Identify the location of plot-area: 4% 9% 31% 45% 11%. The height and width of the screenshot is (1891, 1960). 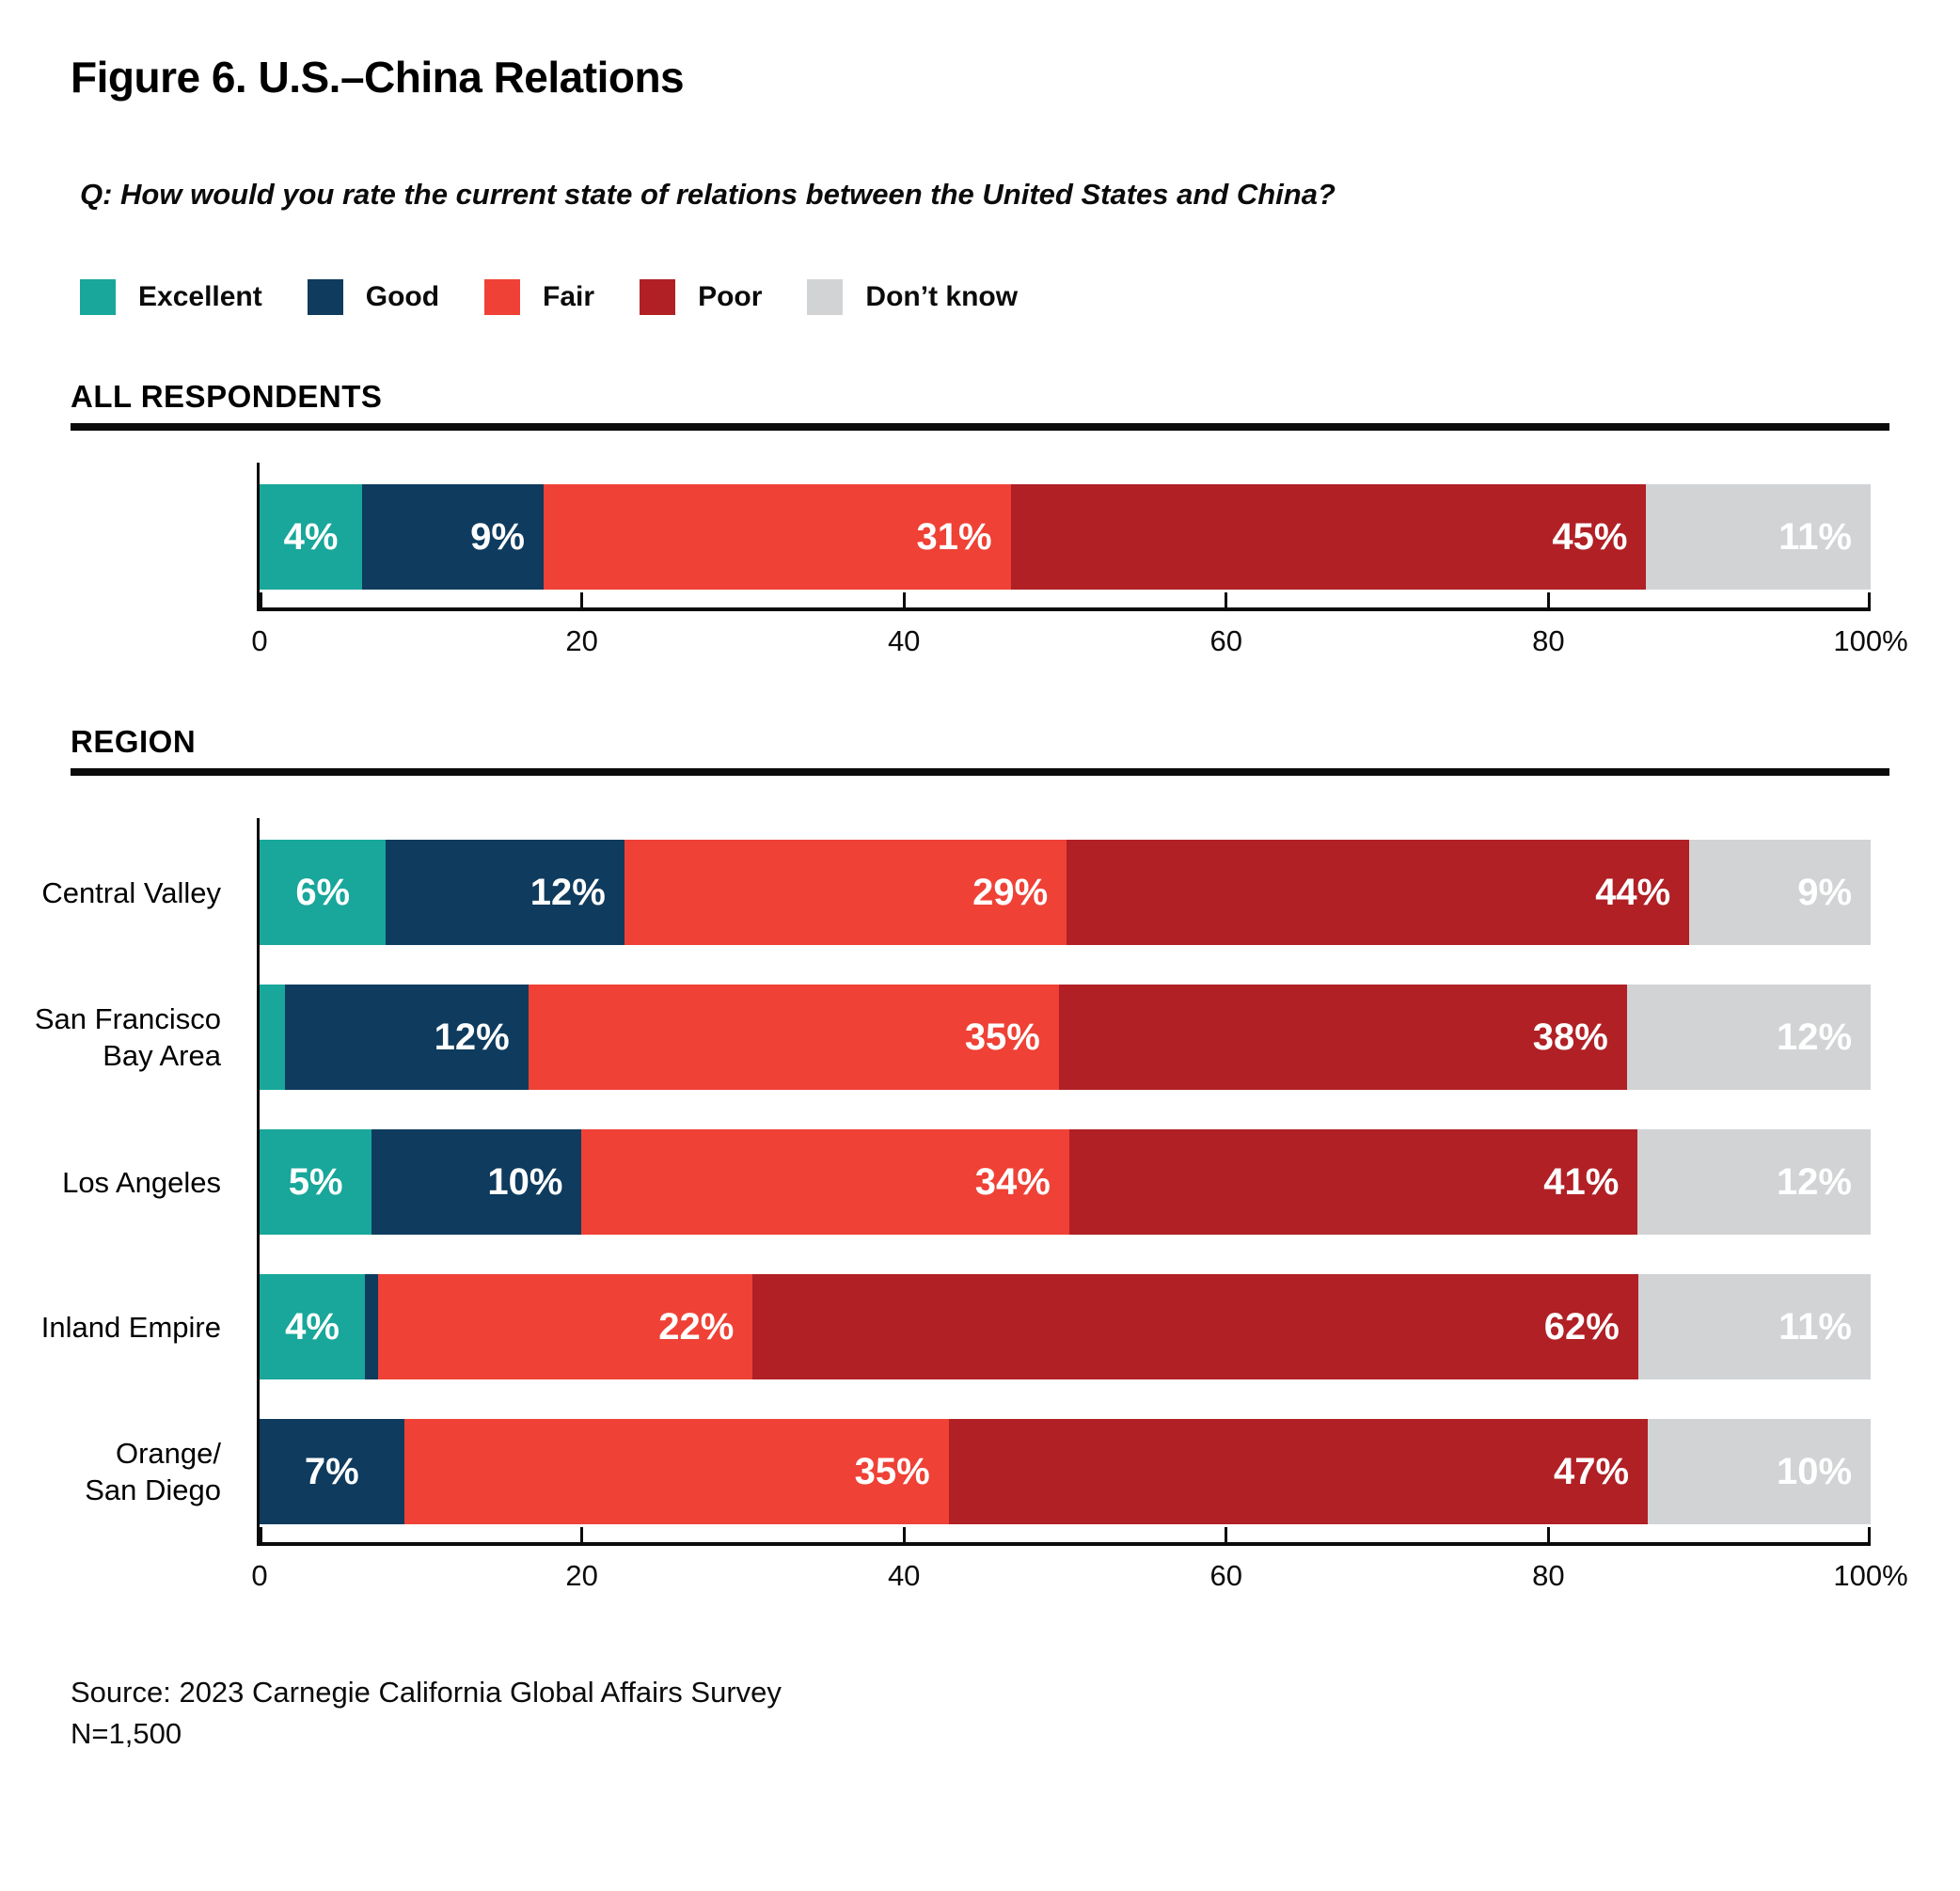
(1064, 537).